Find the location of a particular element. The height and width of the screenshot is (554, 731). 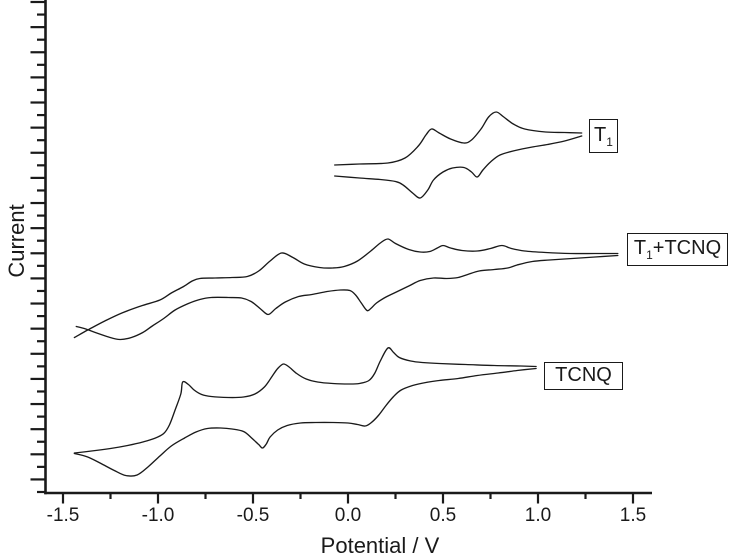

x-tick-label: -1.0 is located at coordinates (158, 515).